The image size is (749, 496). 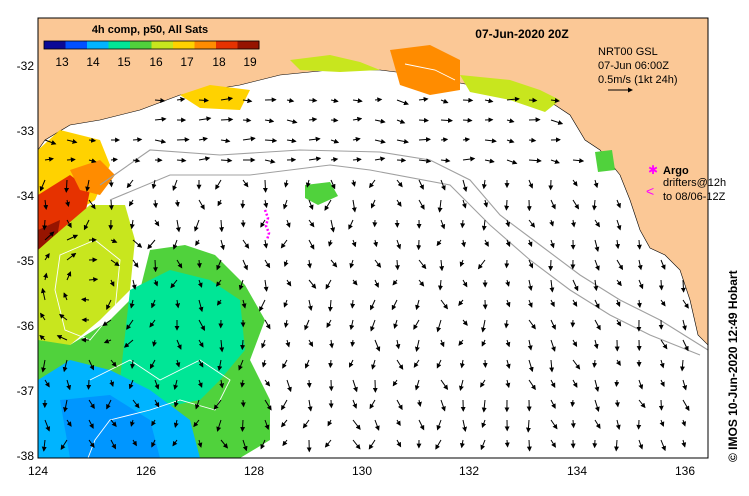 I want to click on y-tick-label: -35, so click(x=26, y=261).